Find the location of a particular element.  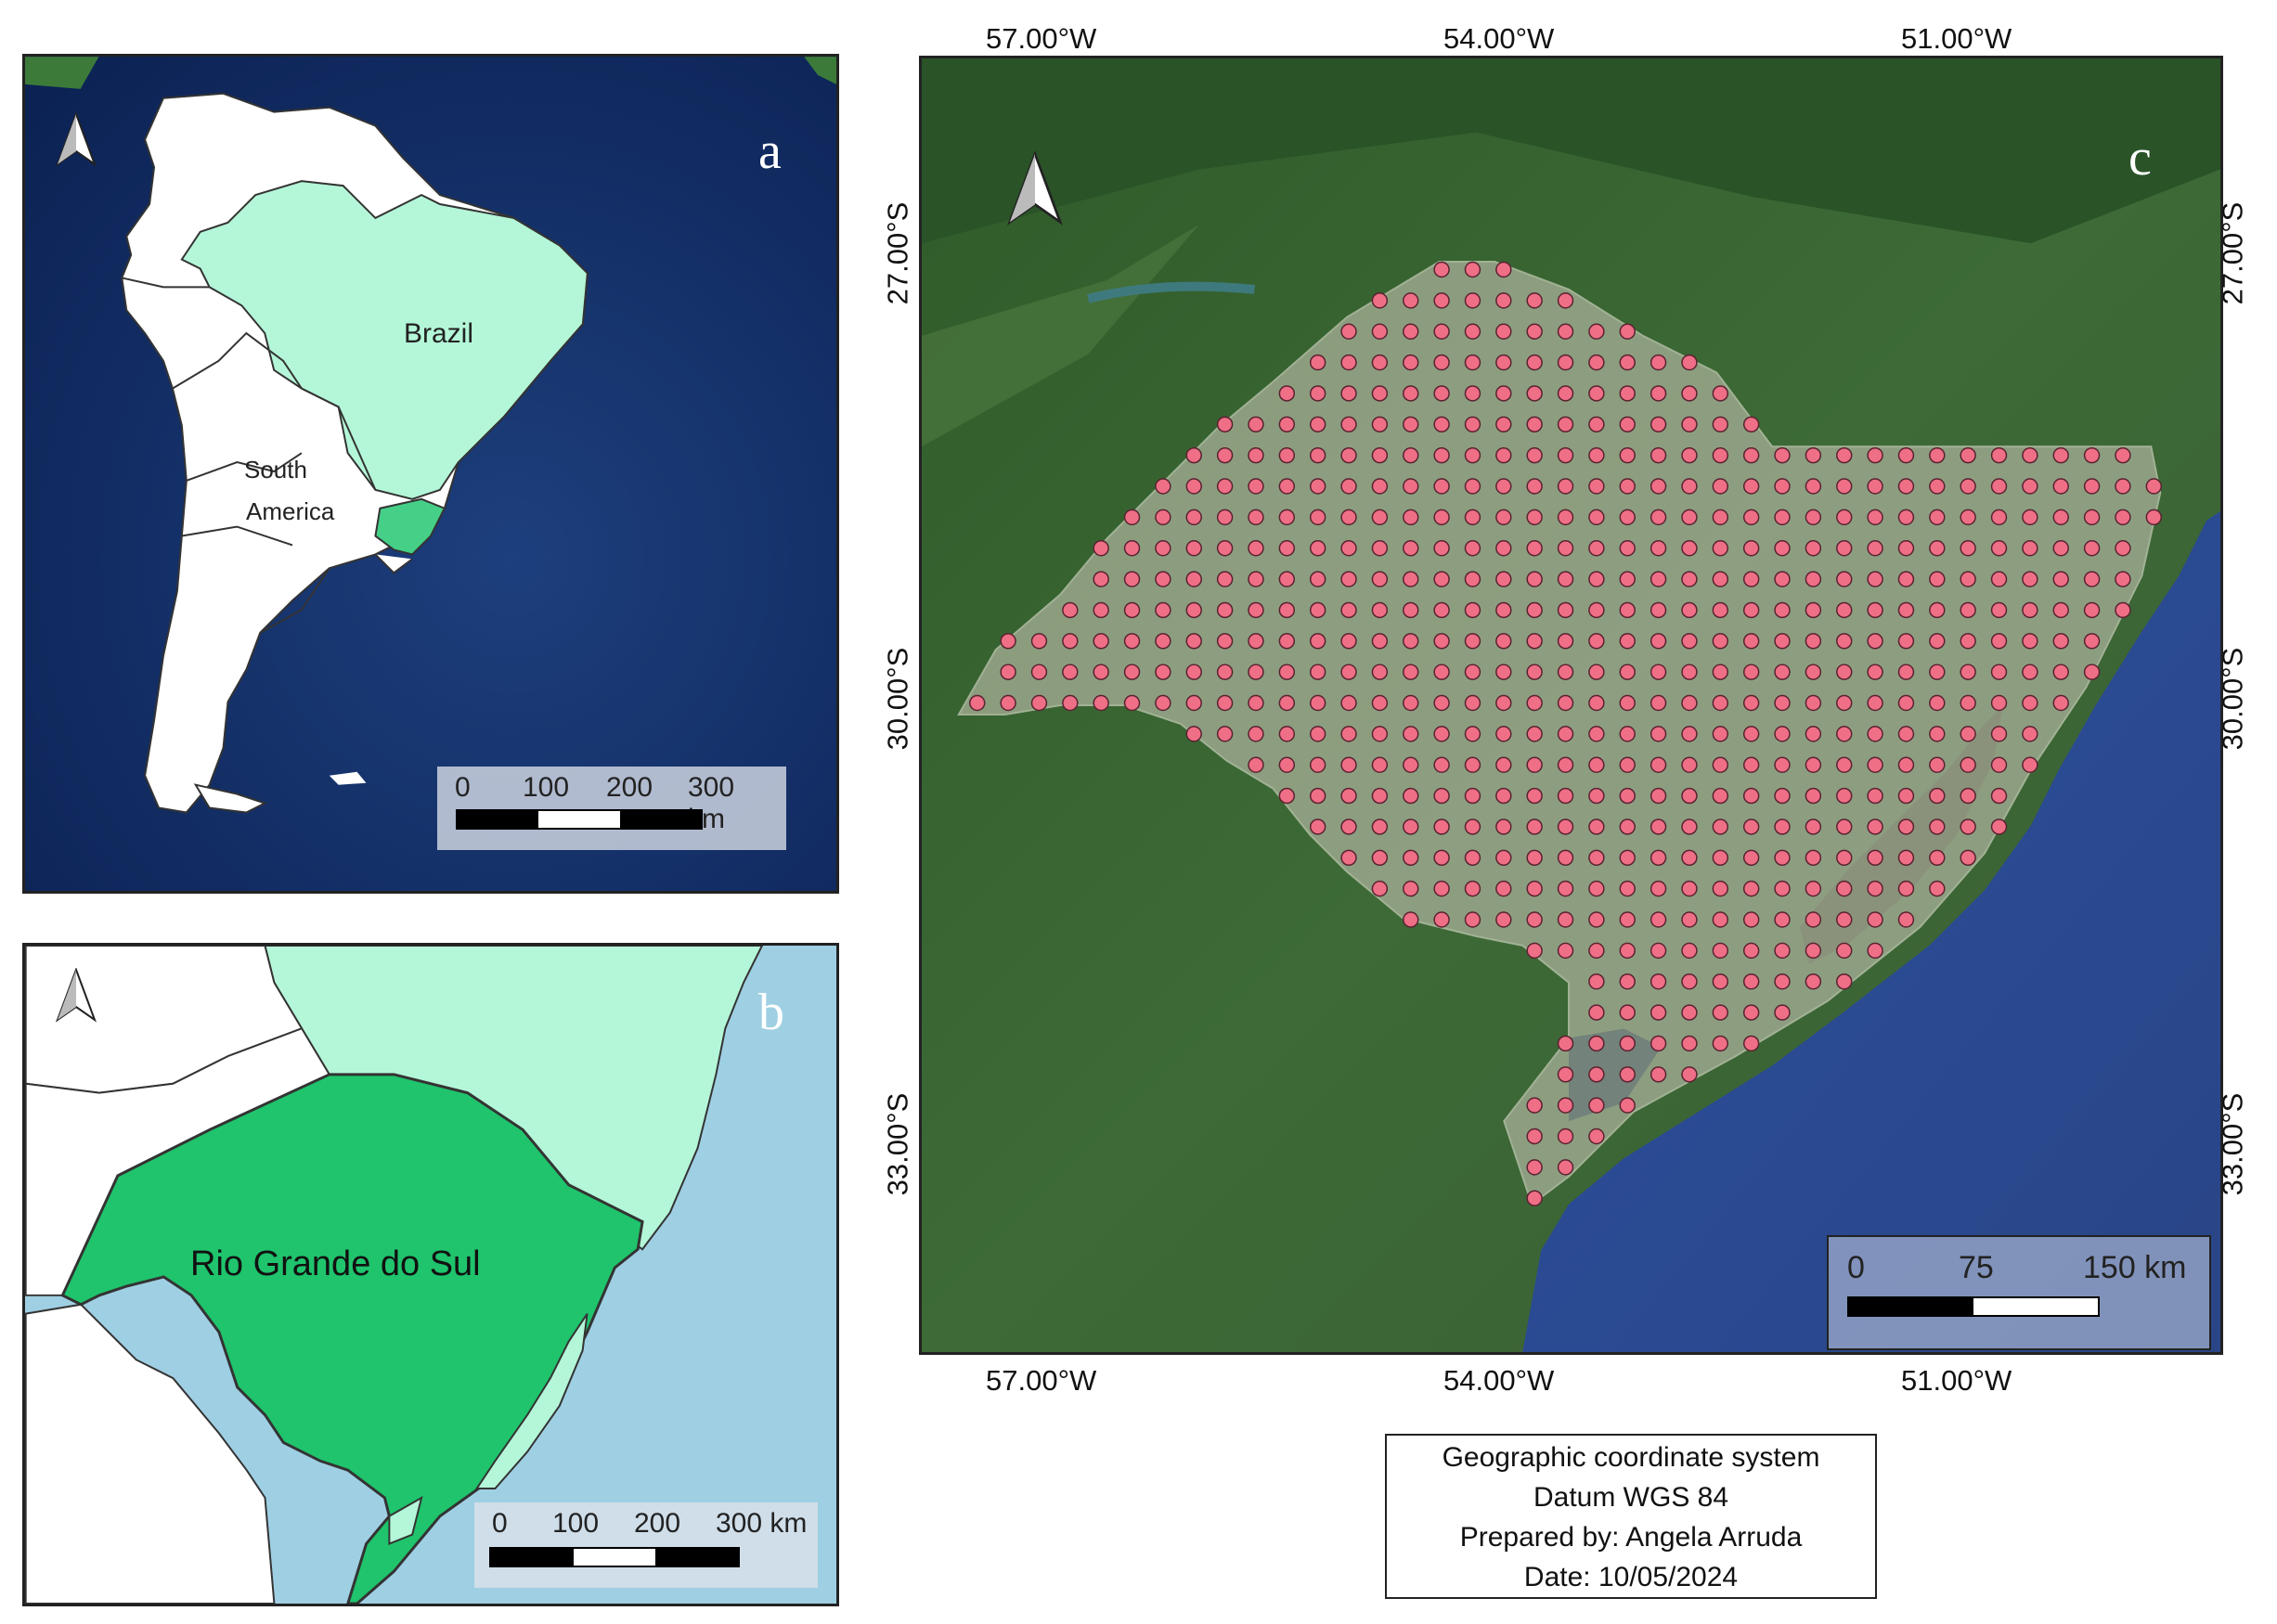

lon-label-top: 54.00°W is located at coordinates (1499, 39).